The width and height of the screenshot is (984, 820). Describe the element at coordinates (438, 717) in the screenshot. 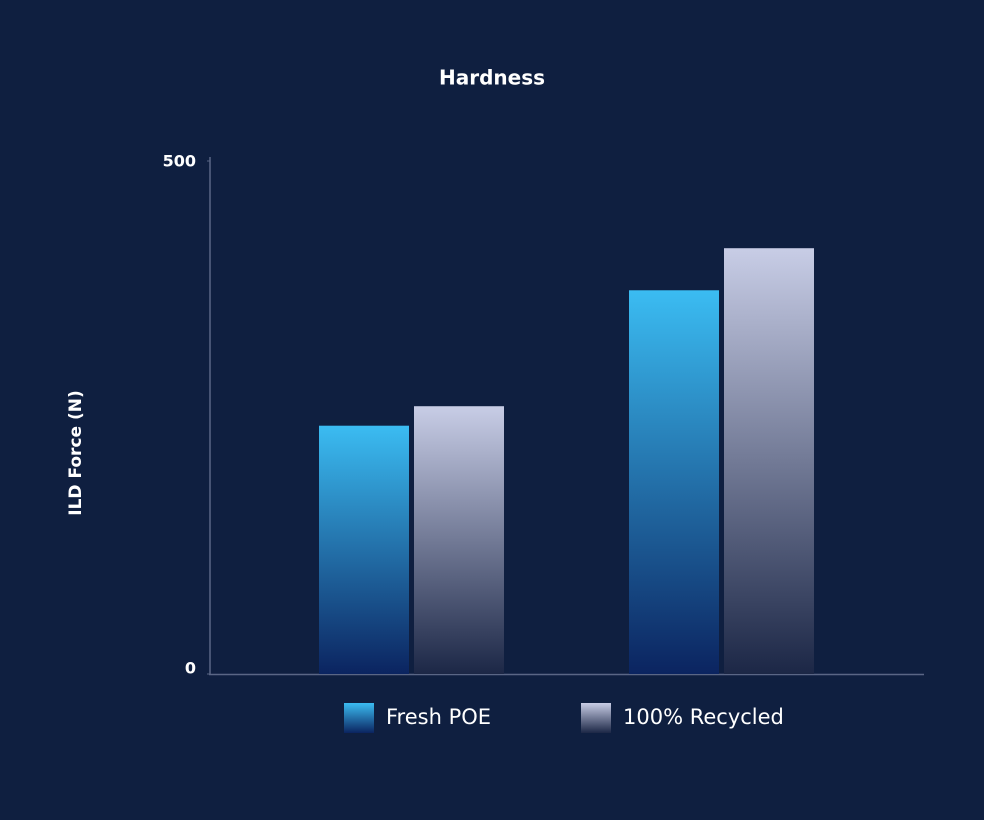

I see `legend-label: Fresh POE` at that location.